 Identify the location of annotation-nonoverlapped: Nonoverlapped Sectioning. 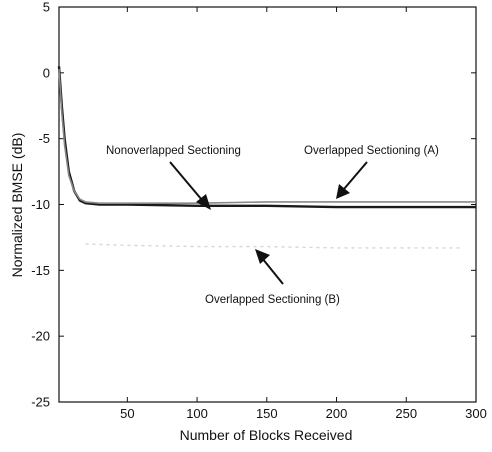
(173, 151).